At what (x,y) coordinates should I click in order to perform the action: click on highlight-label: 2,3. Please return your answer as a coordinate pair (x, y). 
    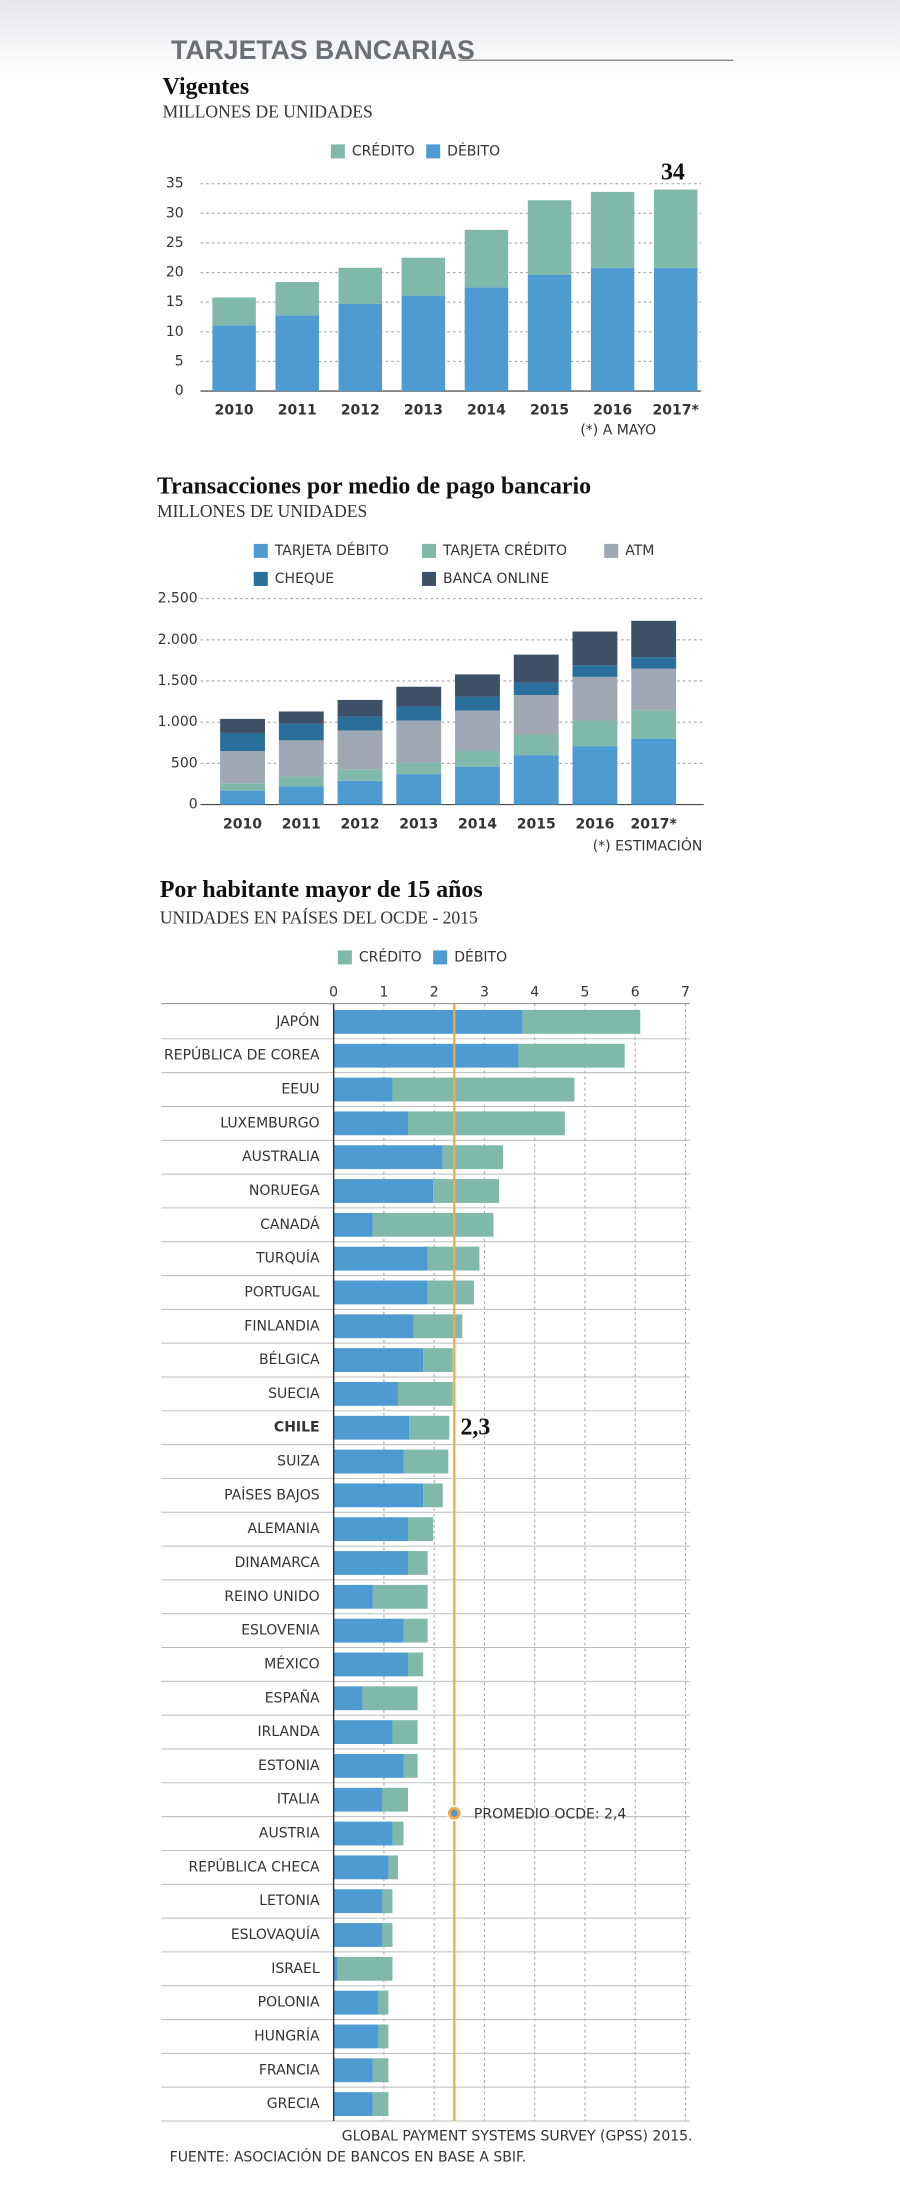
    Looking at the image, I should click on (475, 1428).